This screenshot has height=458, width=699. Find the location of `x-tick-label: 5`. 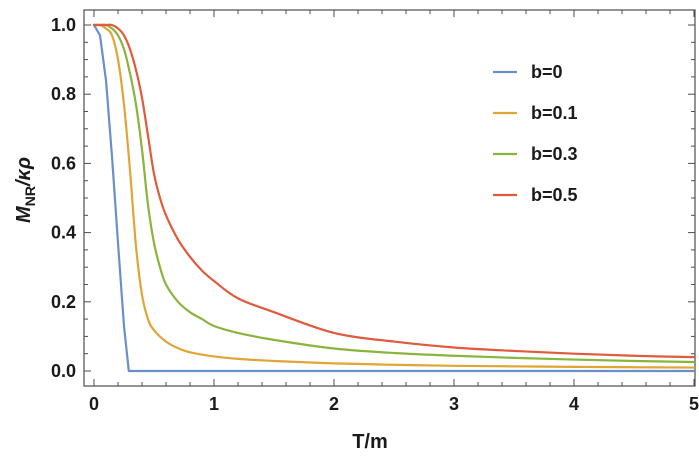

x-tick-label: 5 is located at coordinates (694, 404).